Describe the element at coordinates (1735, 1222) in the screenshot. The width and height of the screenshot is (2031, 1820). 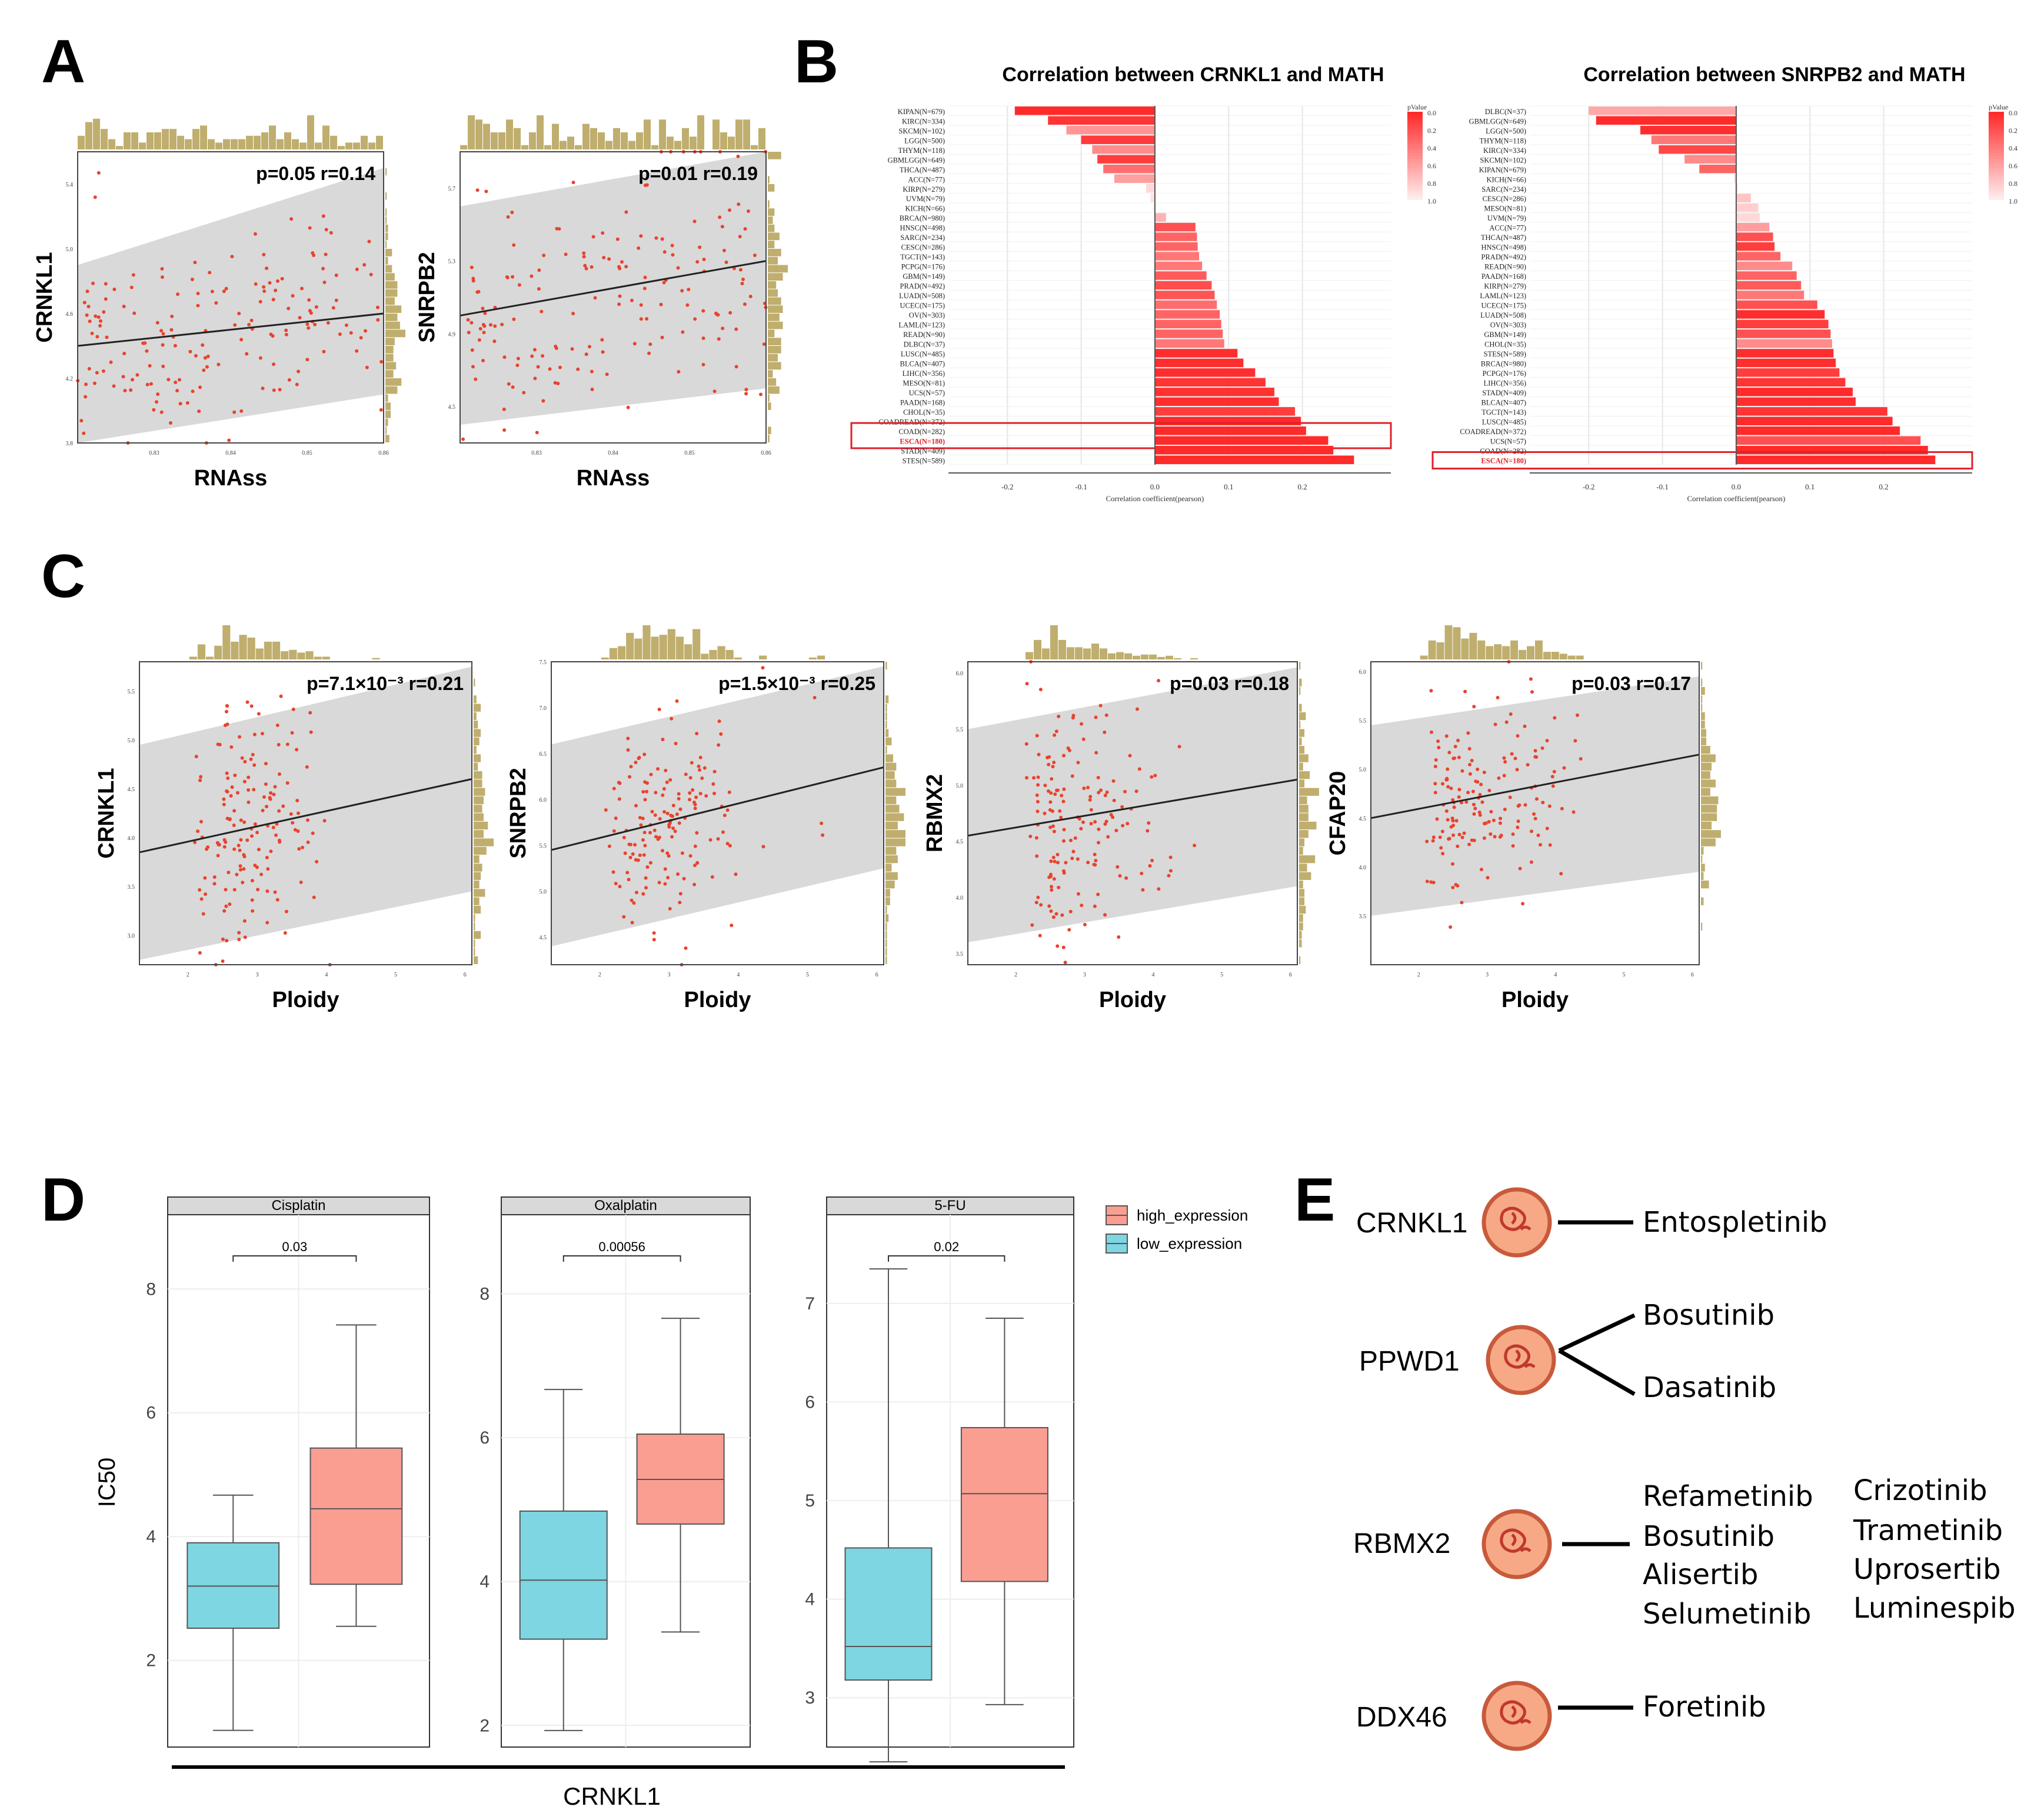
I see `drug-label: Entospletinib` at that location.